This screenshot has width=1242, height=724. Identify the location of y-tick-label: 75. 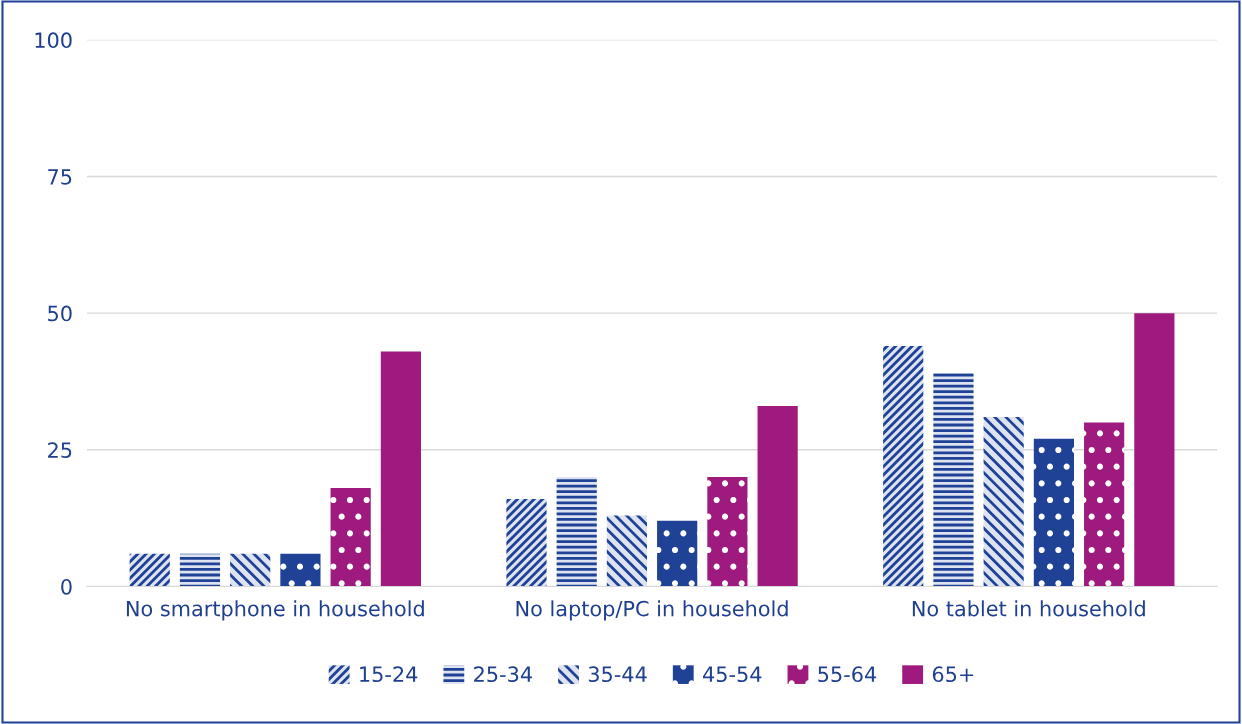
(60, 177).